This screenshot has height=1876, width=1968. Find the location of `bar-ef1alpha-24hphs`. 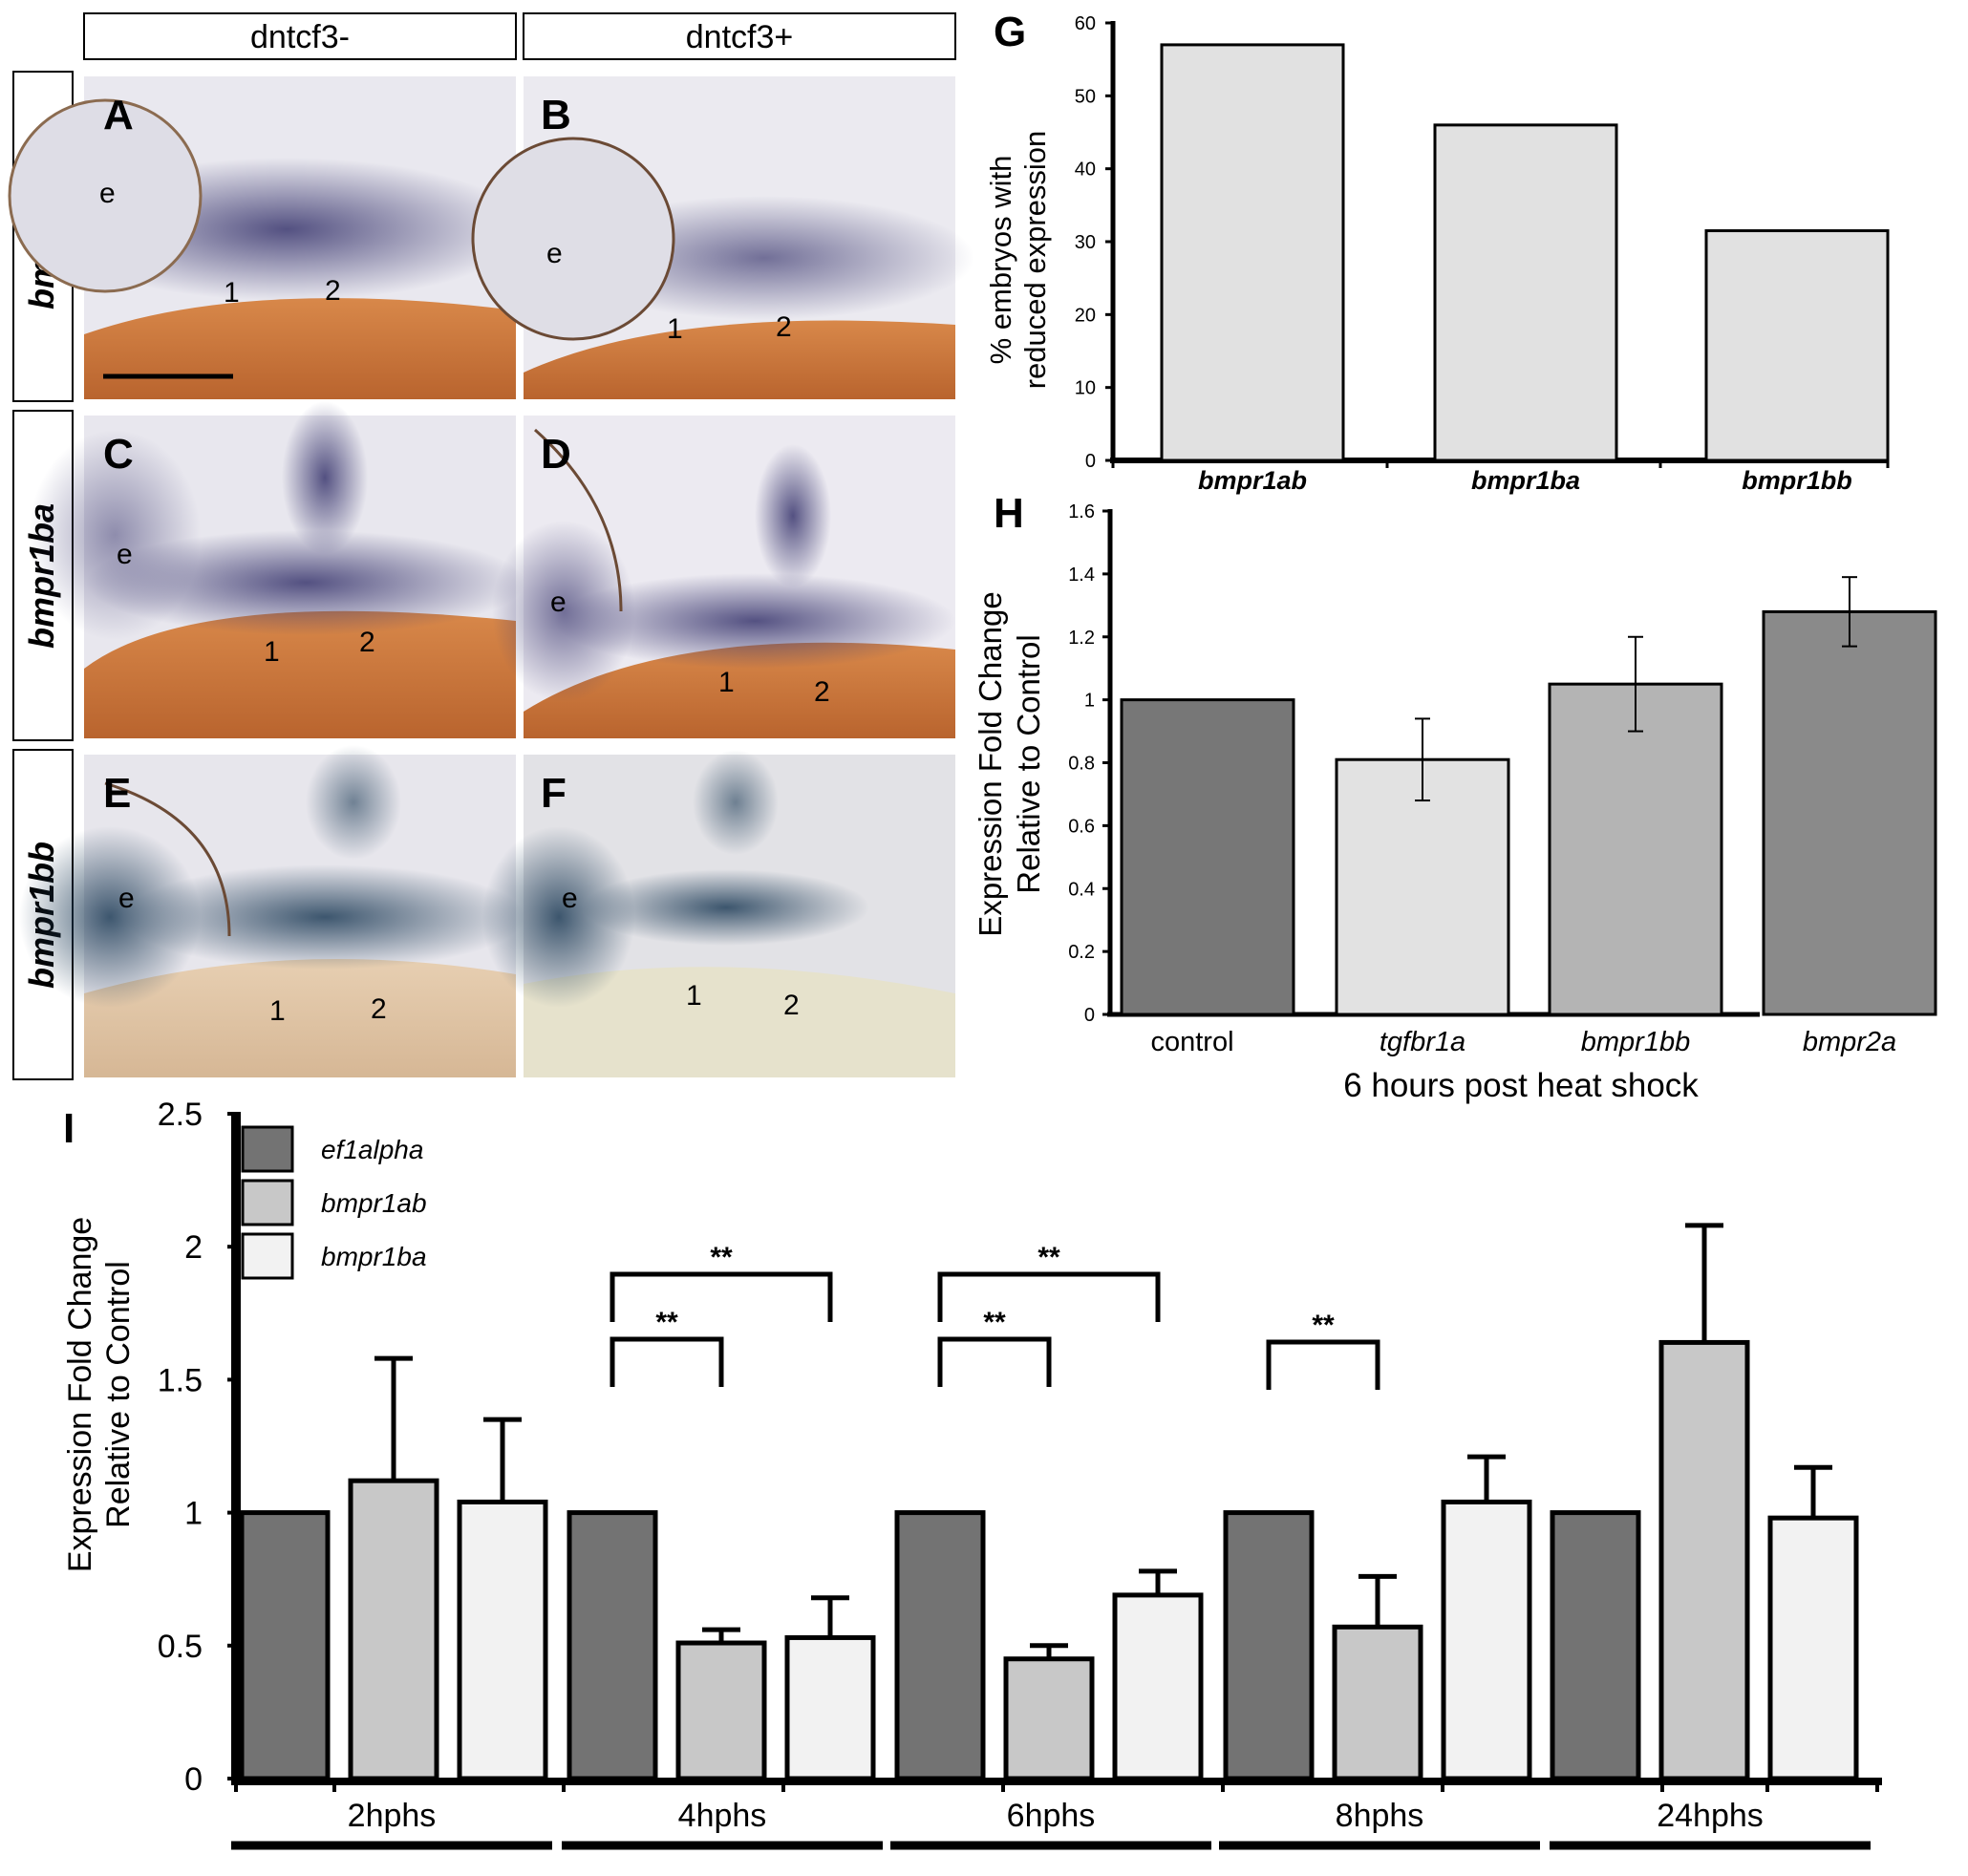

bar-ef1alpha-24hphs is located at coordinates (1595, 1645).